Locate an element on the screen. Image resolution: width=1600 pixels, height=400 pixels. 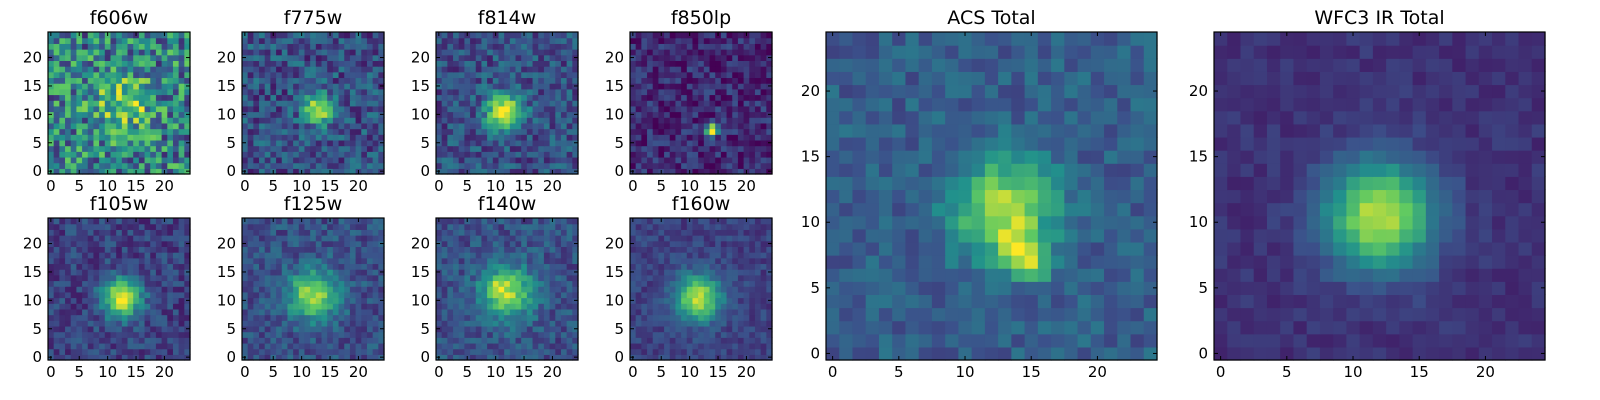
x-tick-label: 20 is located at coordinates (746, 186).